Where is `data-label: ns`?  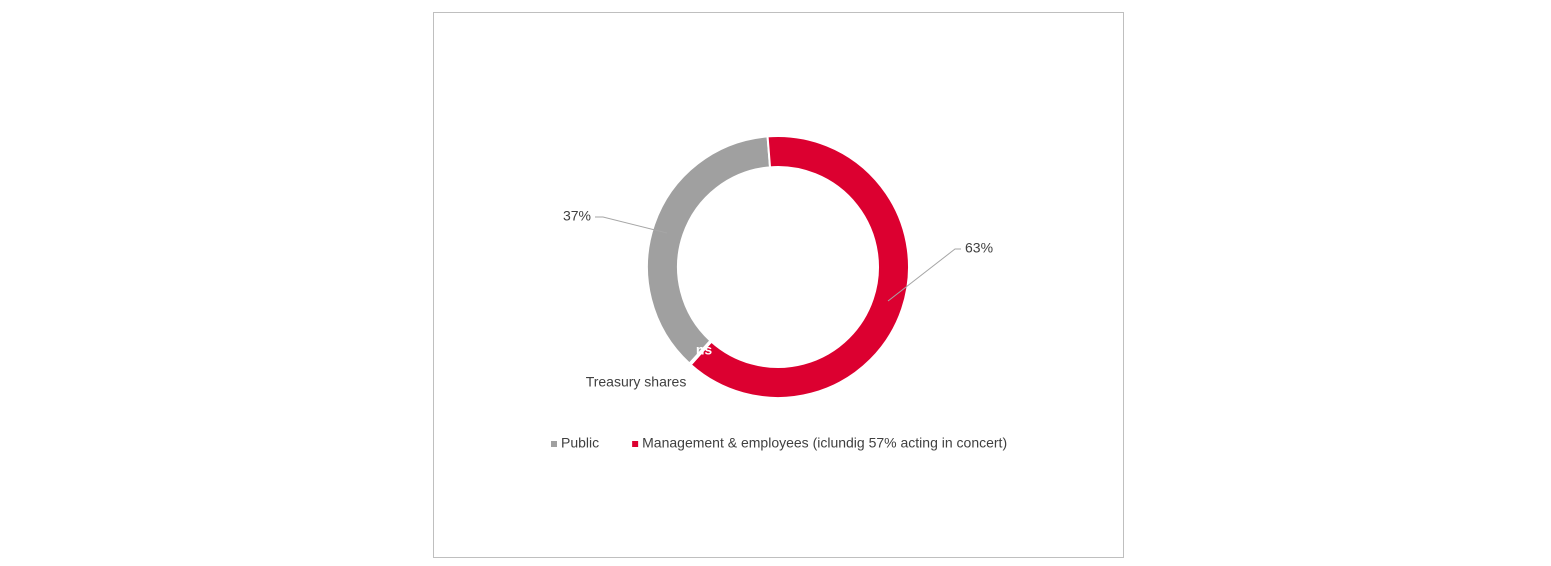
data-label: ns is located at coordinates (704, 350).